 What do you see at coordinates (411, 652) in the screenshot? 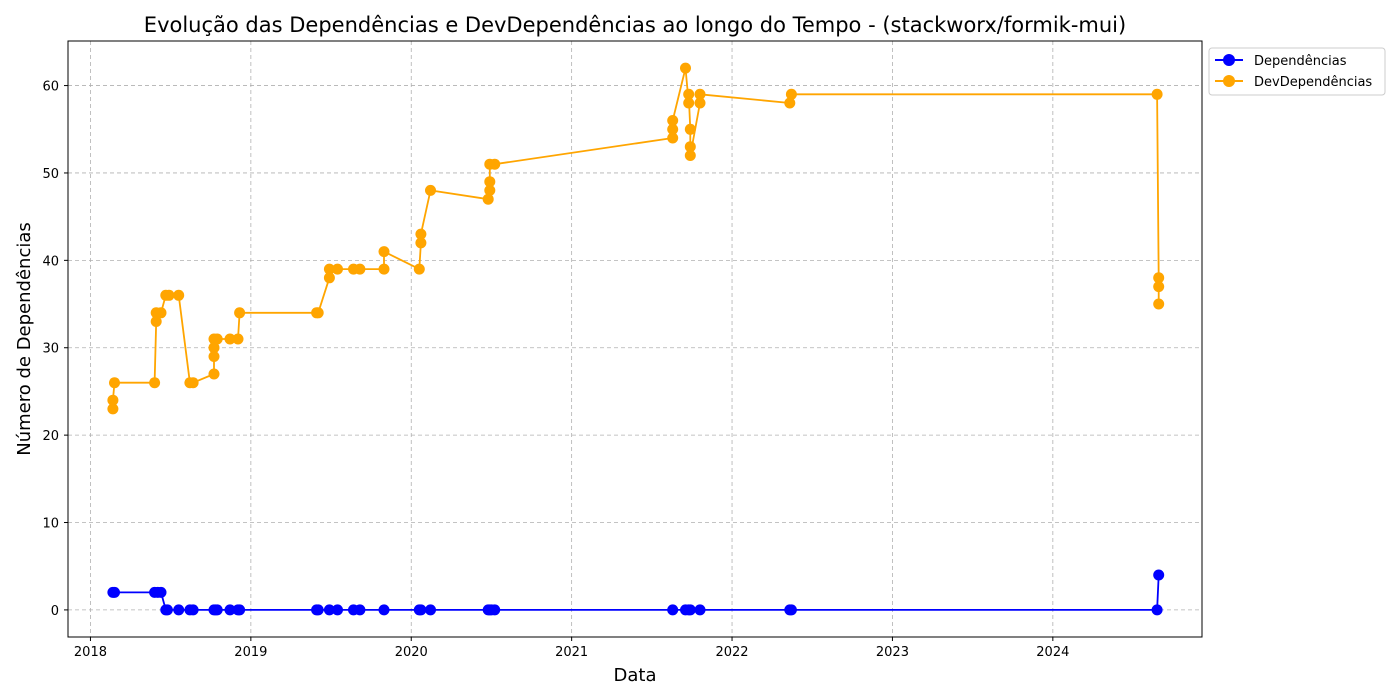
I see `x-tick-label: 2020` at bounding box center [411, 652].